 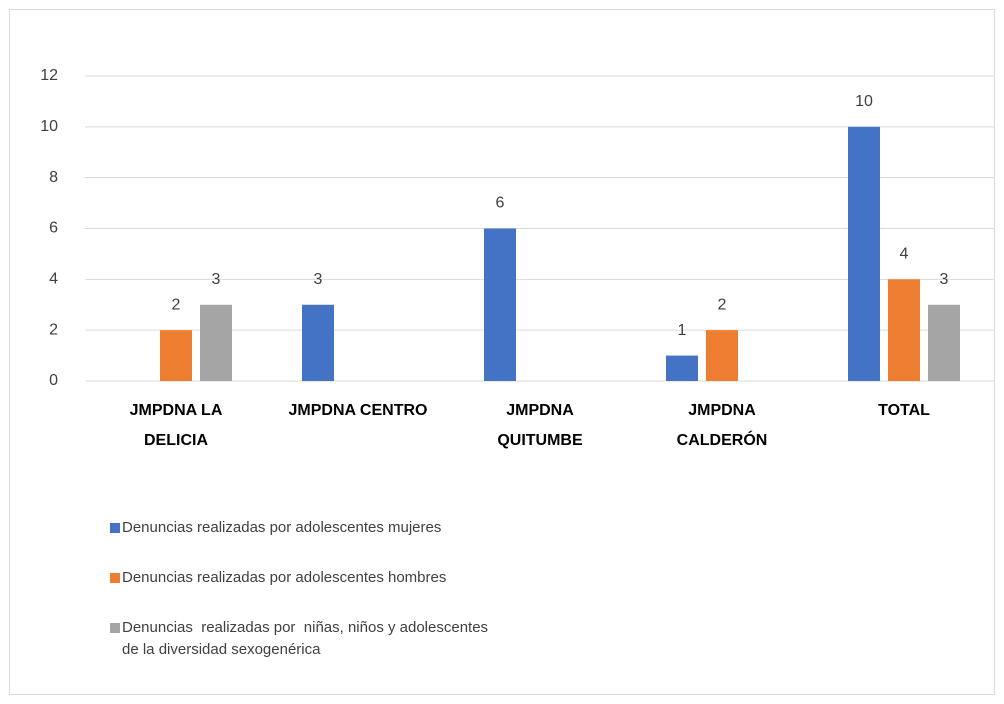 I want to click on x-tick-label: JMPDNA LA DELICIA, so click(x=176, y=425).